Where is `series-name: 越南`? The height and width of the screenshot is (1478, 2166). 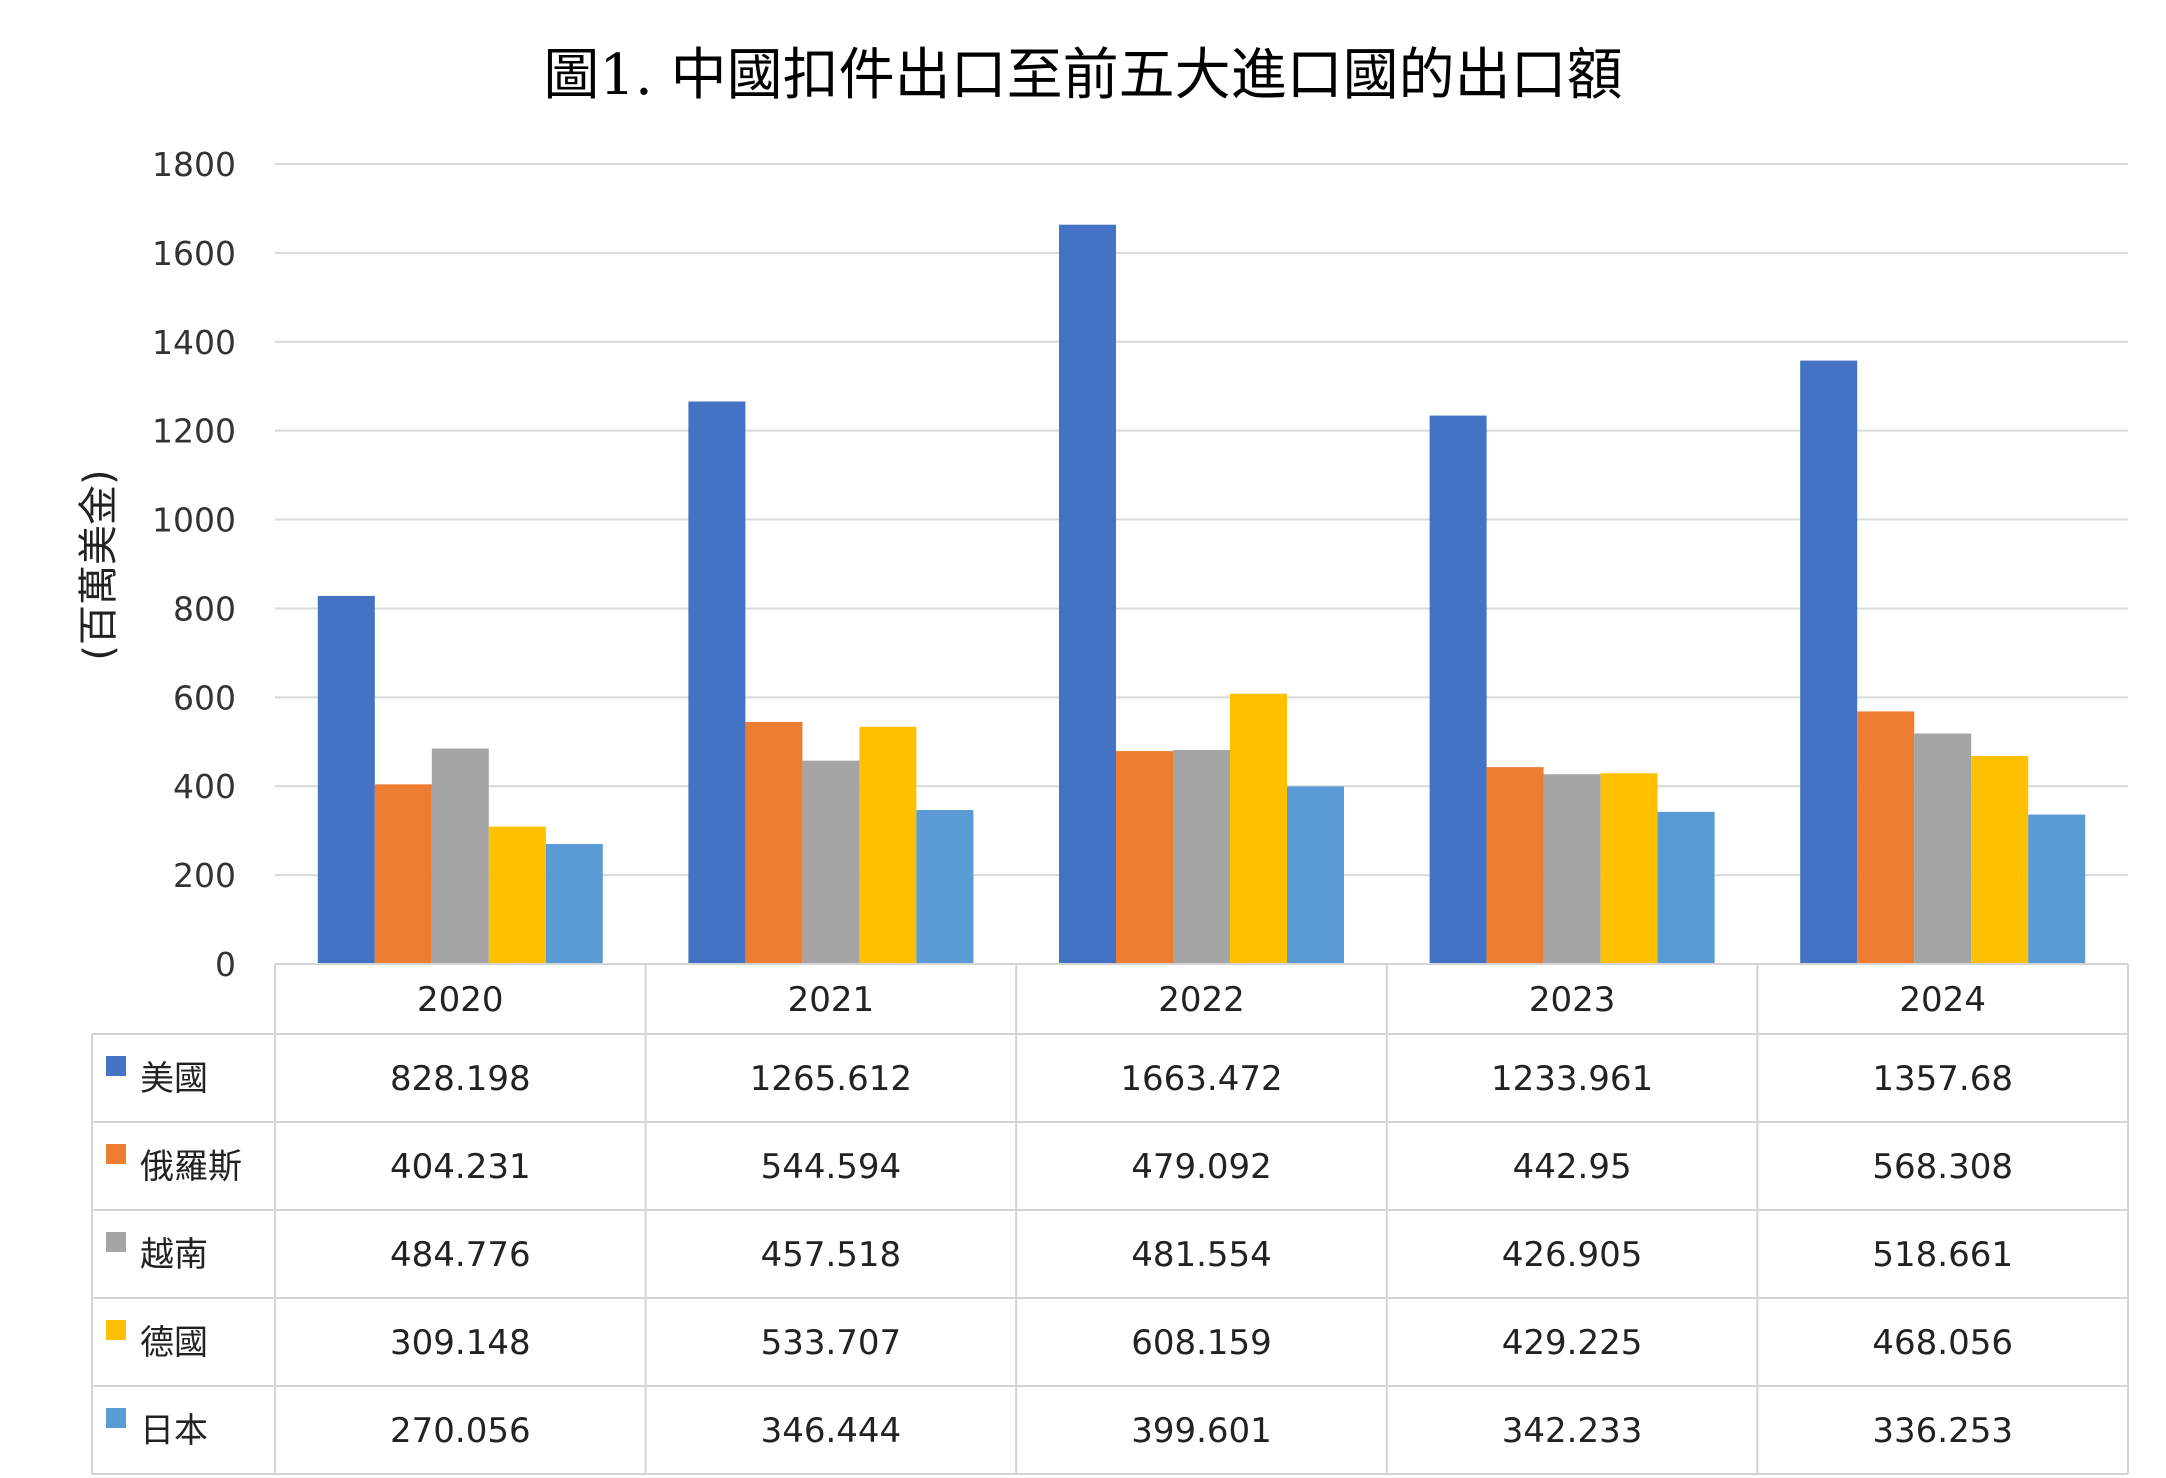
series-name: 越南 is located at coordinates (174, 1255).